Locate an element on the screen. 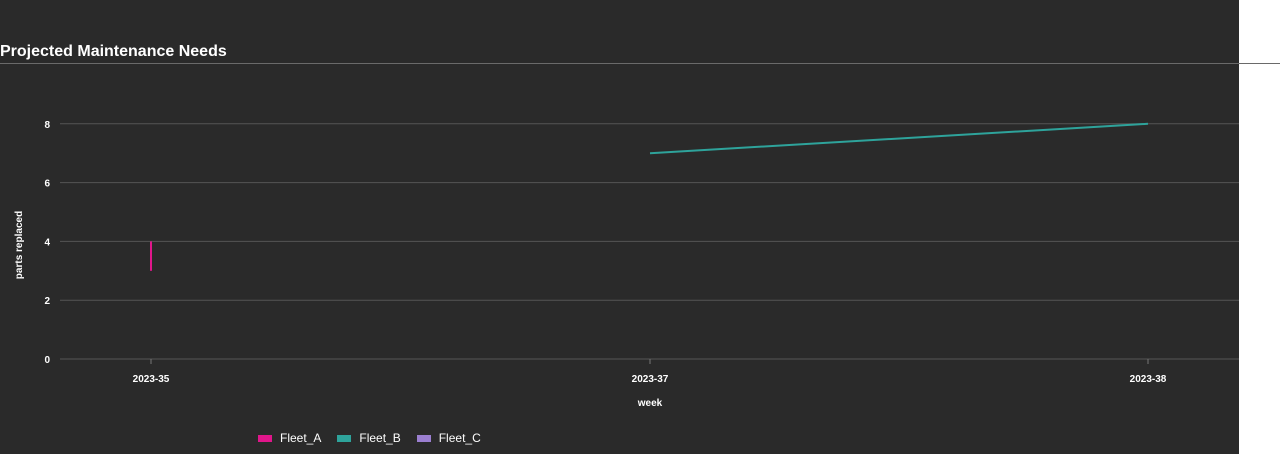  legend: Fleet_A Fleet_B Fleet_C is located at coordinates (377, 438).